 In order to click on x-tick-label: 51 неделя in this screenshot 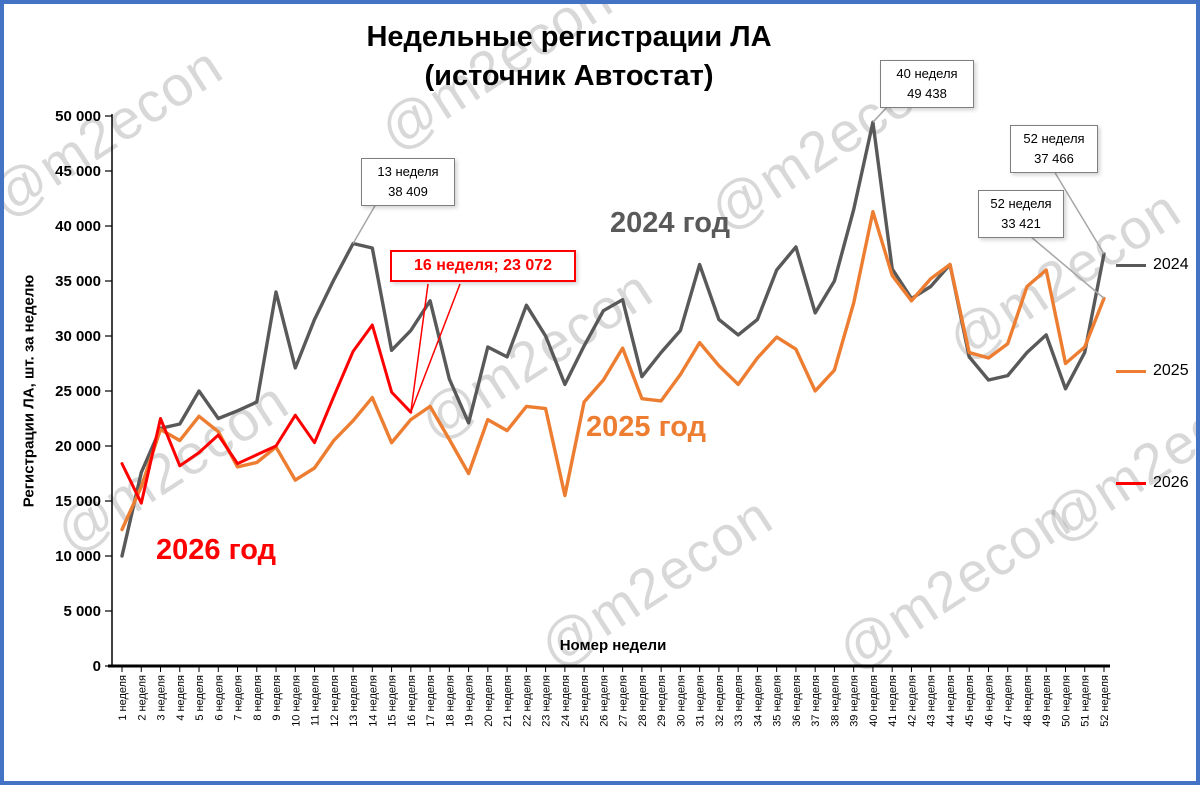, I will do `click(1086, 701)`.